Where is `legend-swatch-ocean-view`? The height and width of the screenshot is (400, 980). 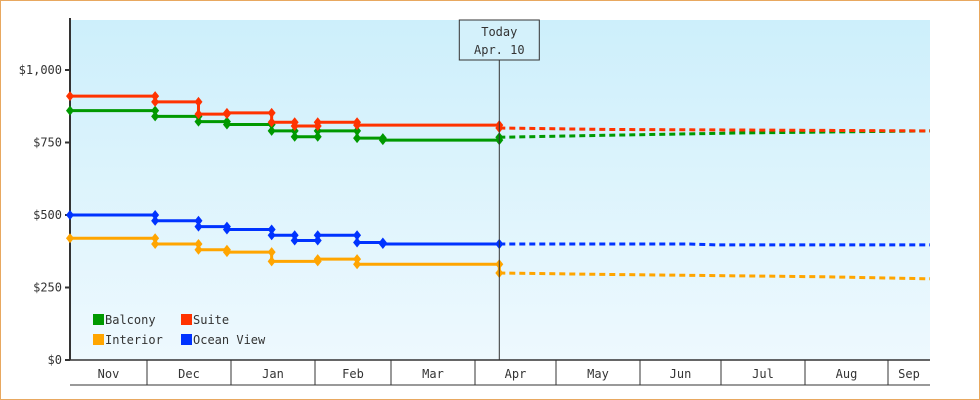
legend-swatch-ocean-view is located at coordinates (186, 339).